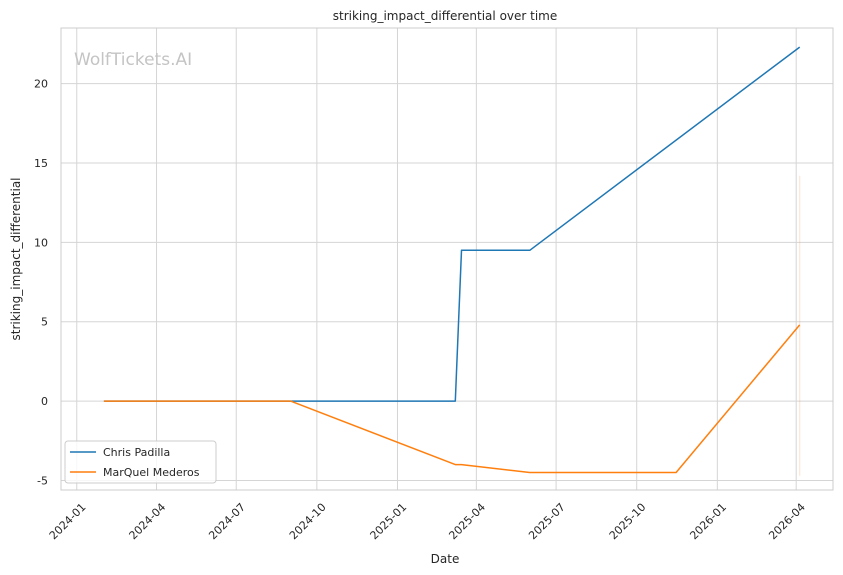 This screenshot has width=843, height=575. What do you see at coordinates (41, 163) in the screenshot?
I see `y-tick-label: 15` at bounding box center [41, 163].